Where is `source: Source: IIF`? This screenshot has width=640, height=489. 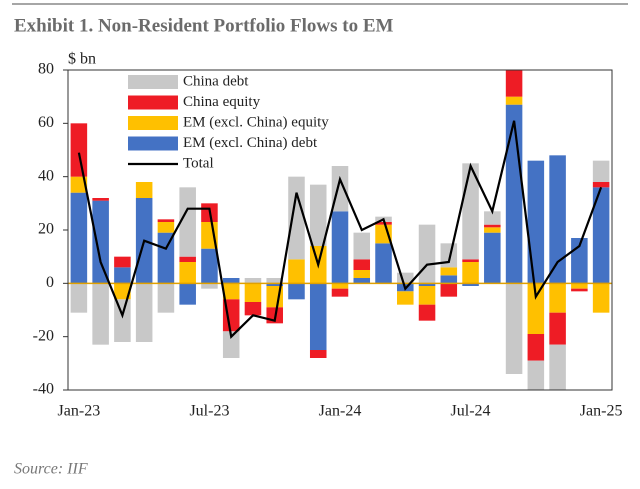
source: Source: IIF is located at coordinates (51, 469).